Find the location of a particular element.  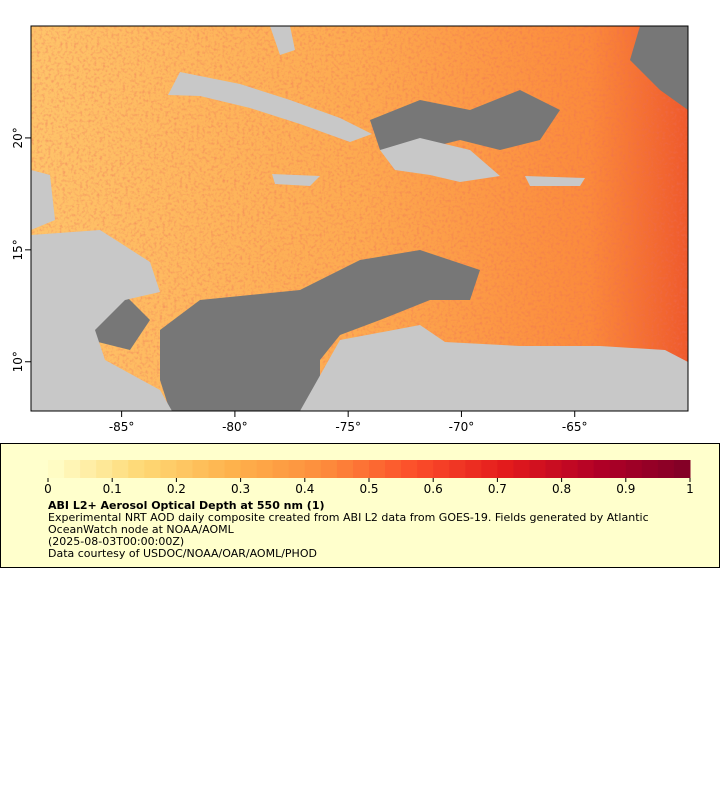

y-tick-label: 10° is located at coordinates (18, 361).